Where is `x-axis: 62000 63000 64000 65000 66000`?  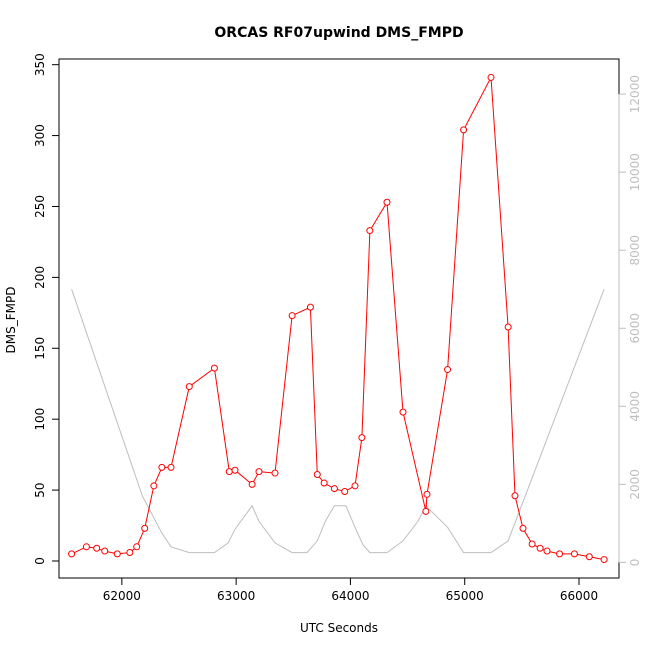
x-axis: 62000 63000 64000 65000 66000 is located at coordinates (350, 590).